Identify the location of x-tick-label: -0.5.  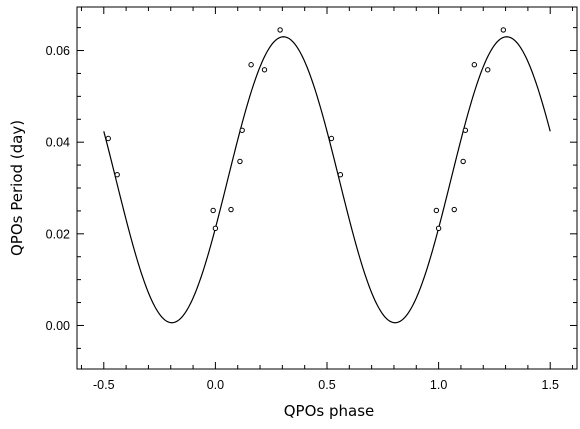
(104, 385).